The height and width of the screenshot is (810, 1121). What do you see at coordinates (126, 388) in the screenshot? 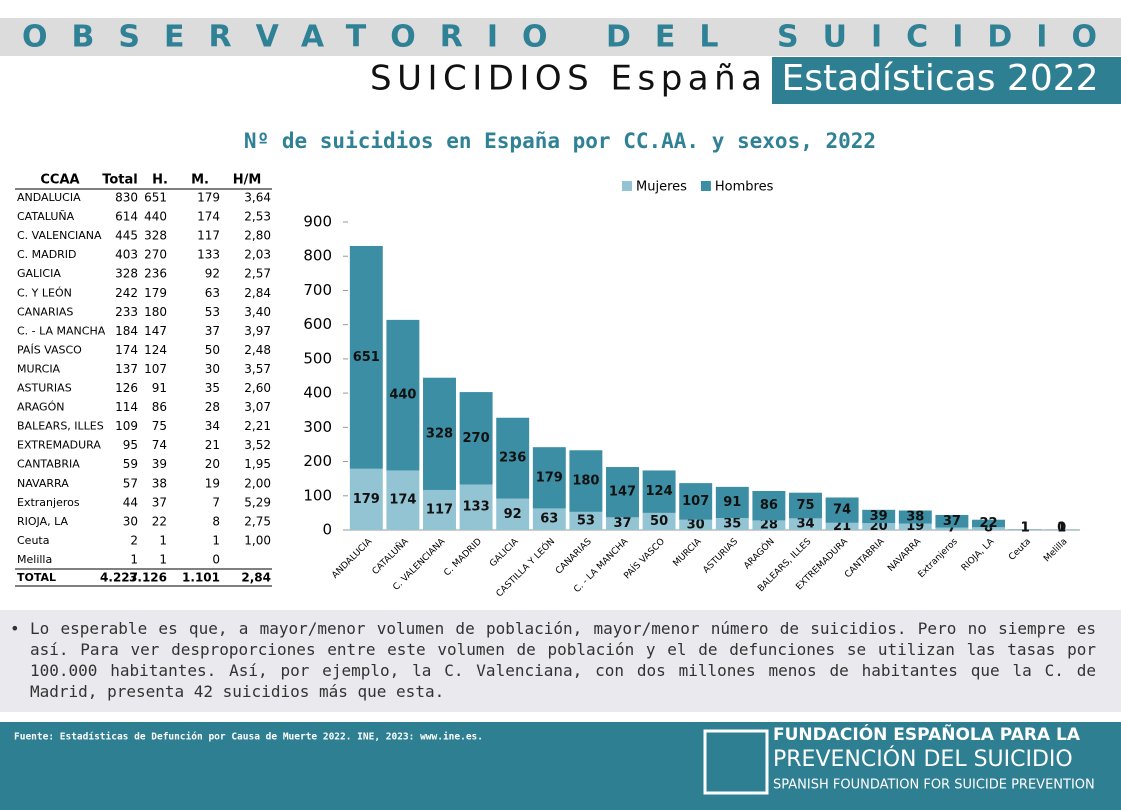
I see `table-cell: 126` at bounding box center [126, 388].